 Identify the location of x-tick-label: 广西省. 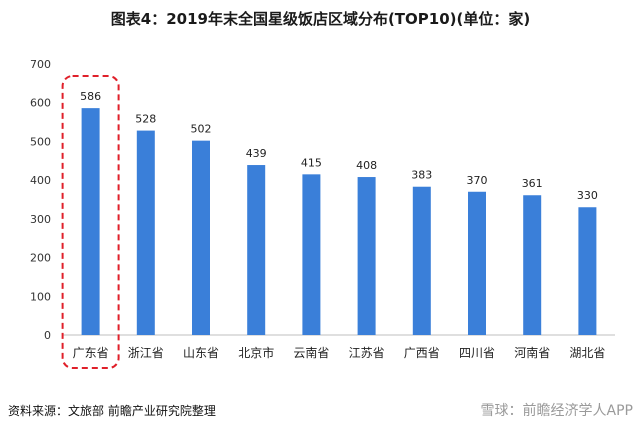
(422, 353).